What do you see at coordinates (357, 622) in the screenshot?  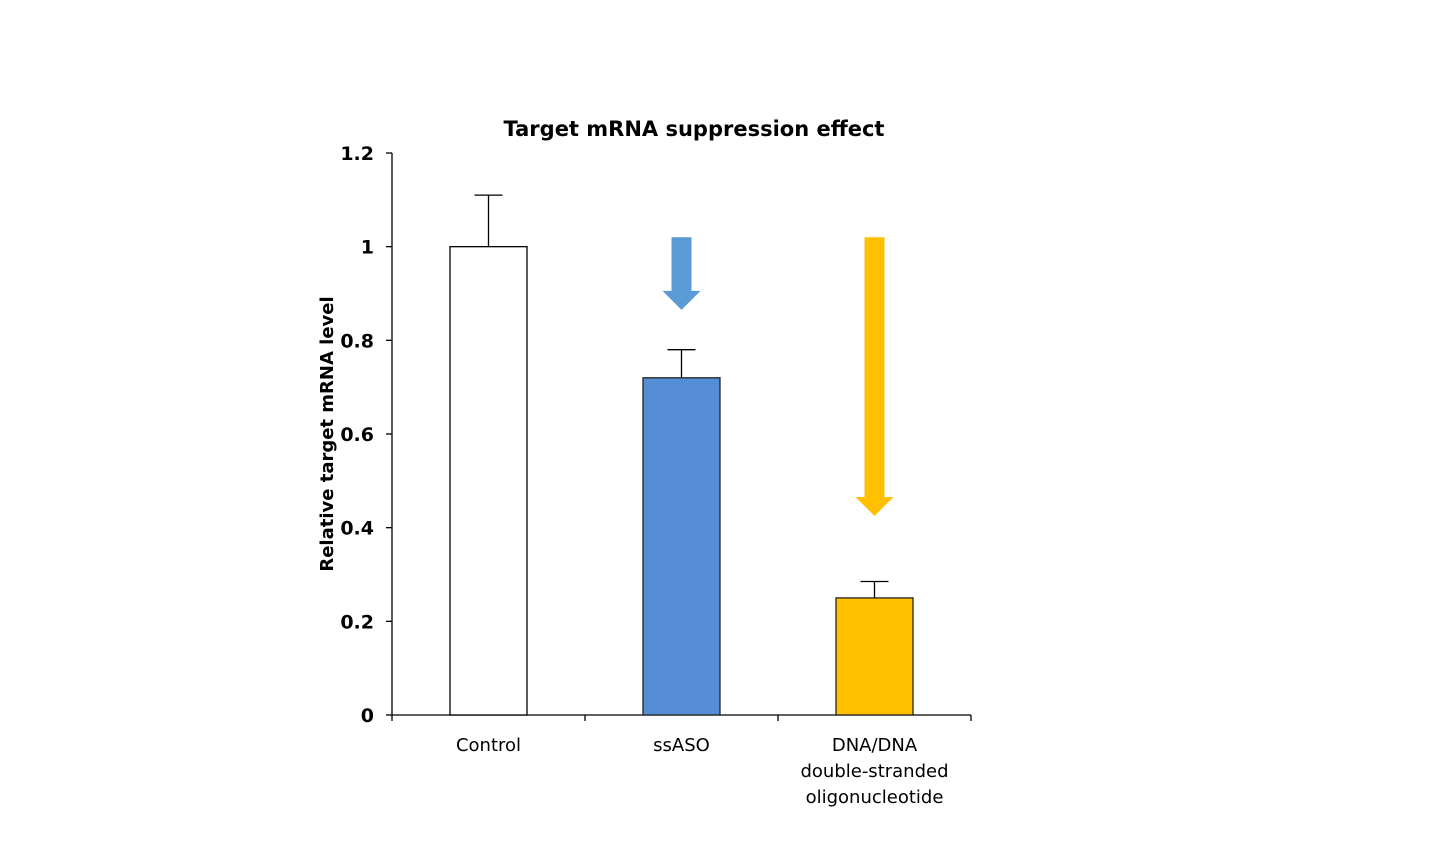 I see `y-tick-label: 0.2` at bounding box center [357, 622].